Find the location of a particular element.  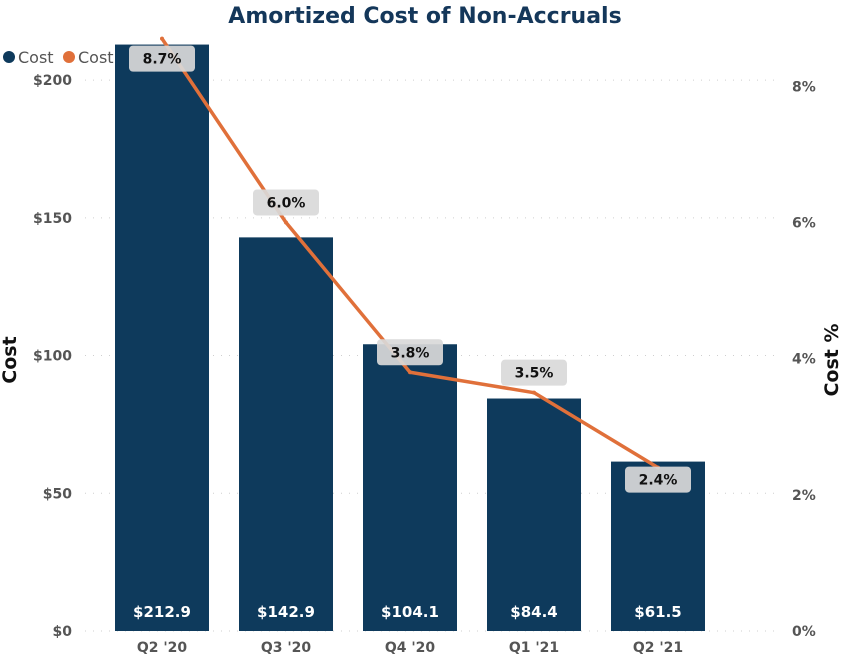

bar-value-label: $142.9 is located at coordinates (286, 612).